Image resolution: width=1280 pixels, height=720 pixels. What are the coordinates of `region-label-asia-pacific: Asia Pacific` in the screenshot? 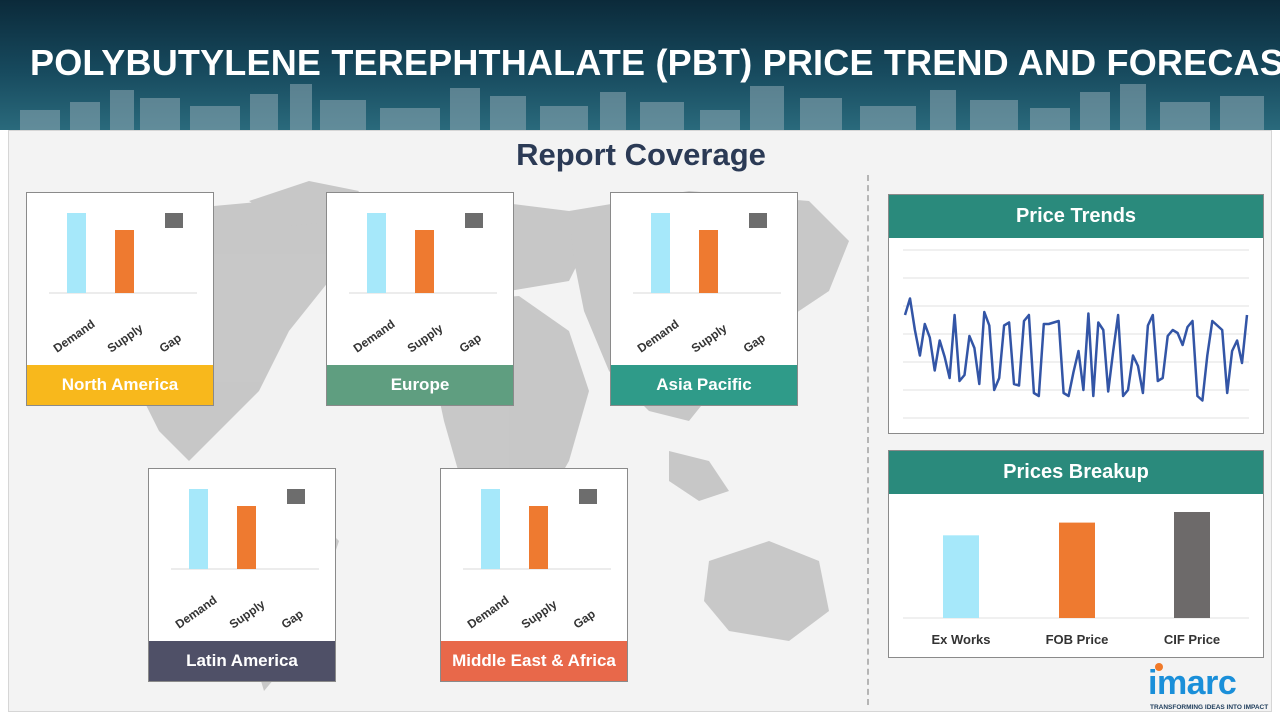 It's located at (704, 385).